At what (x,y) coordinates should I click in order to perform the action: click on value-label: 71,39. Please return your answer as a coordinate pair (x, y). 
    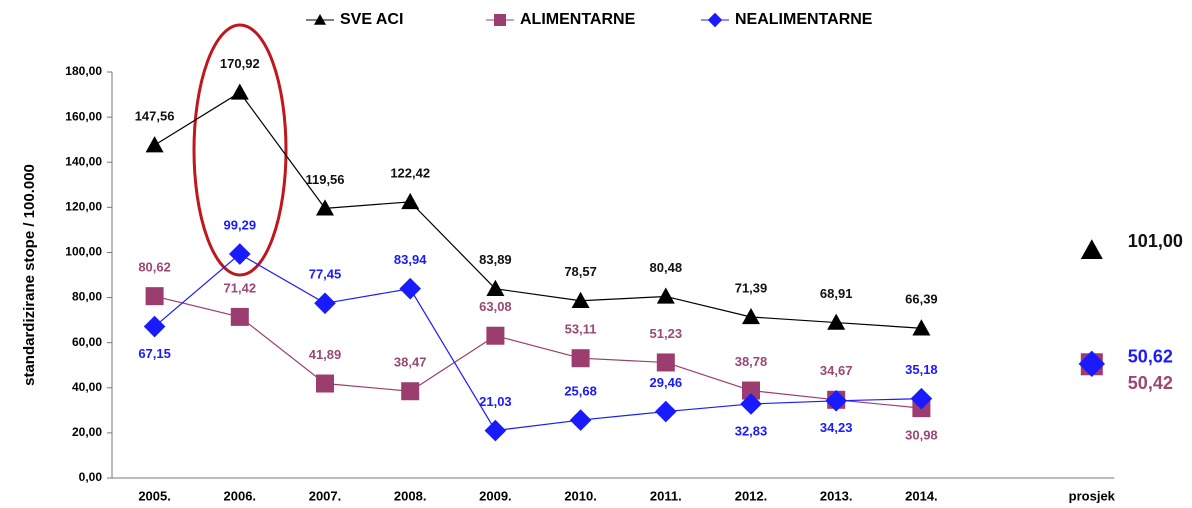
    Looking at the image, I should click on (751, 287).